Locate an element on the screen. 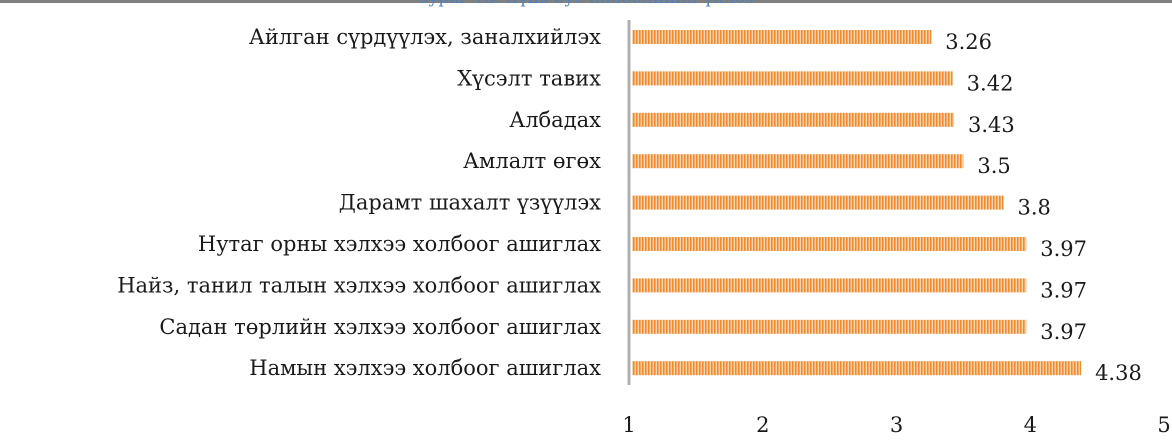 The image size is (1172, 441). figure-caption: Зураг 13. Хүнь бус нөлөөлиийн үйлээ is located at coordinates (586, 4).